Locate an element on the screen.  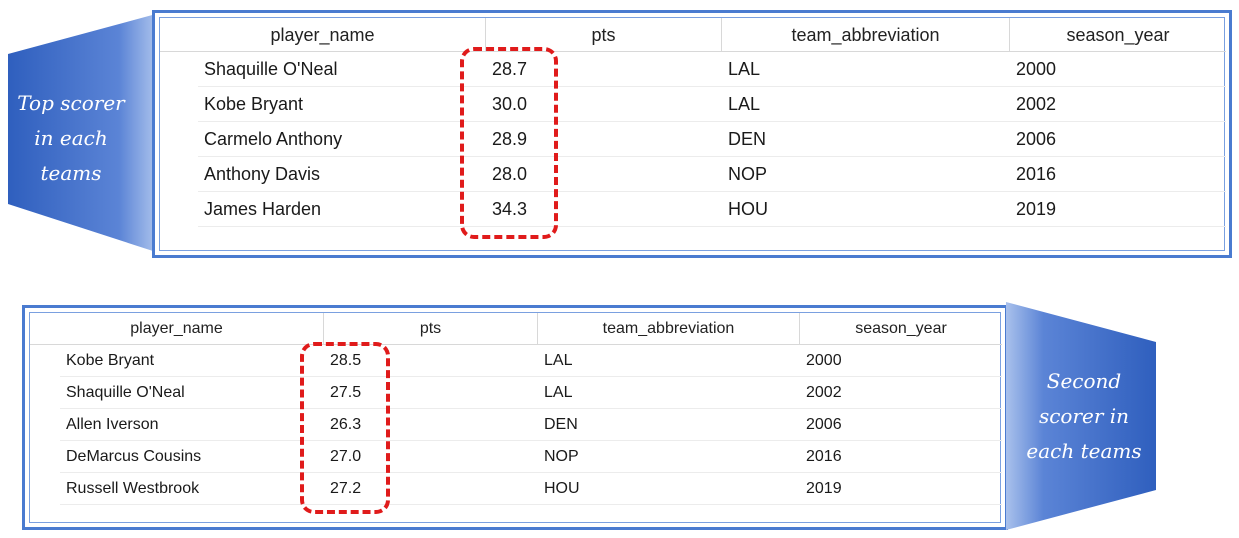
top-cell-team-abbreviation: DEN is located at coordinates (866, 139).